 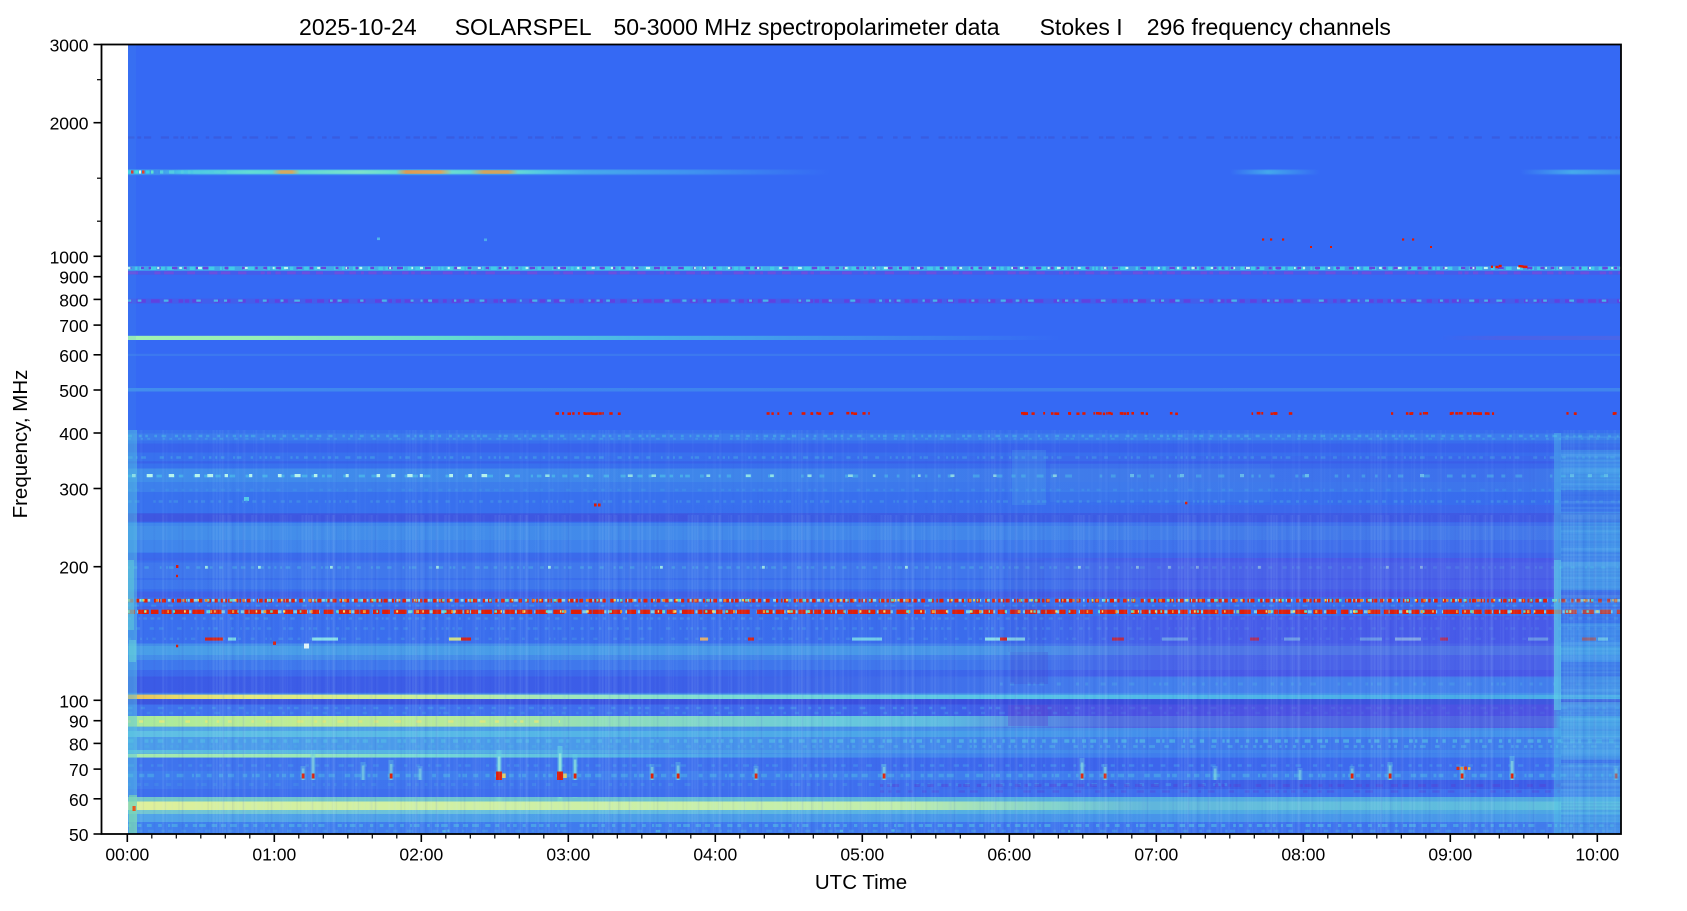 What do you see at coordinates (73, 326) in the screenshot?
I see `svg-text: 700` at bounding box center [73, 326].